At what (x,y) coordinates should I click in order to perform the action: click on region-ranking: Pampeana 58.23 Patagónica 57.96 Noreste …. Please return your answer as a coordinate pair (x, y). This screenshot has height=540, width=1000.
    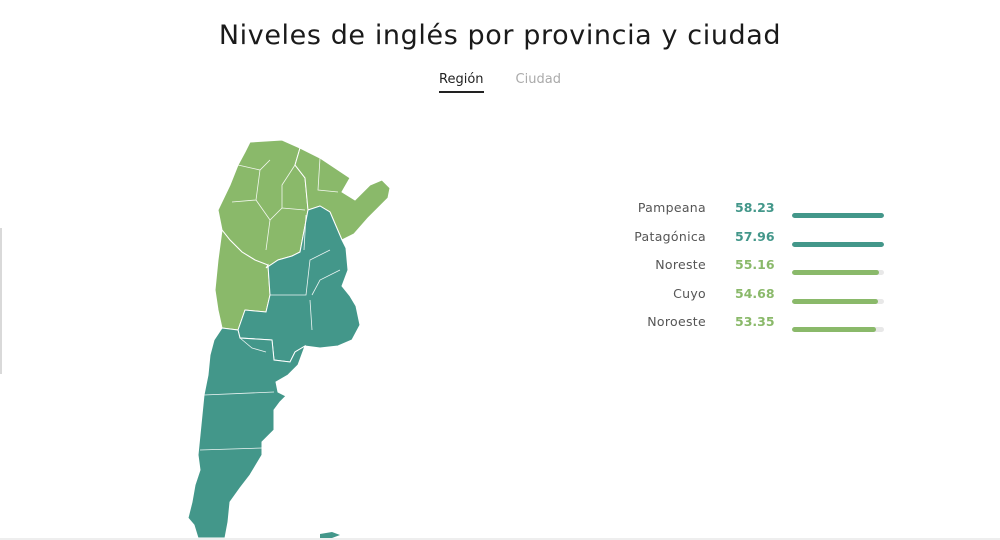
    Looking at the image, I should click on (750, 271).